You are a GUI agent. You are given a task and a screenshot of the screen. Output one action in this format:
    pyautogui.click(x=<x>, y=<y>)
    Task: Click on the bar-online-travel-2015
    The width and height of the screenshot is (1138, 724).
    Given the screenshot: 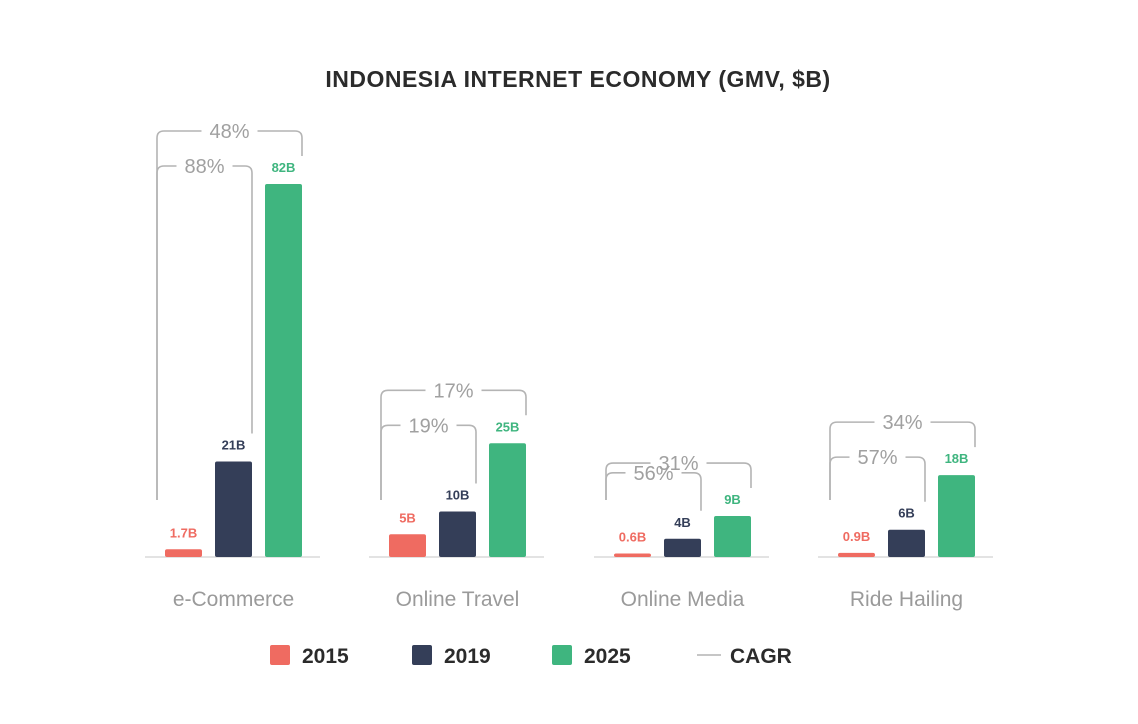 What is the action you would take?
    pyautogui.click(x=407, y=545)
    